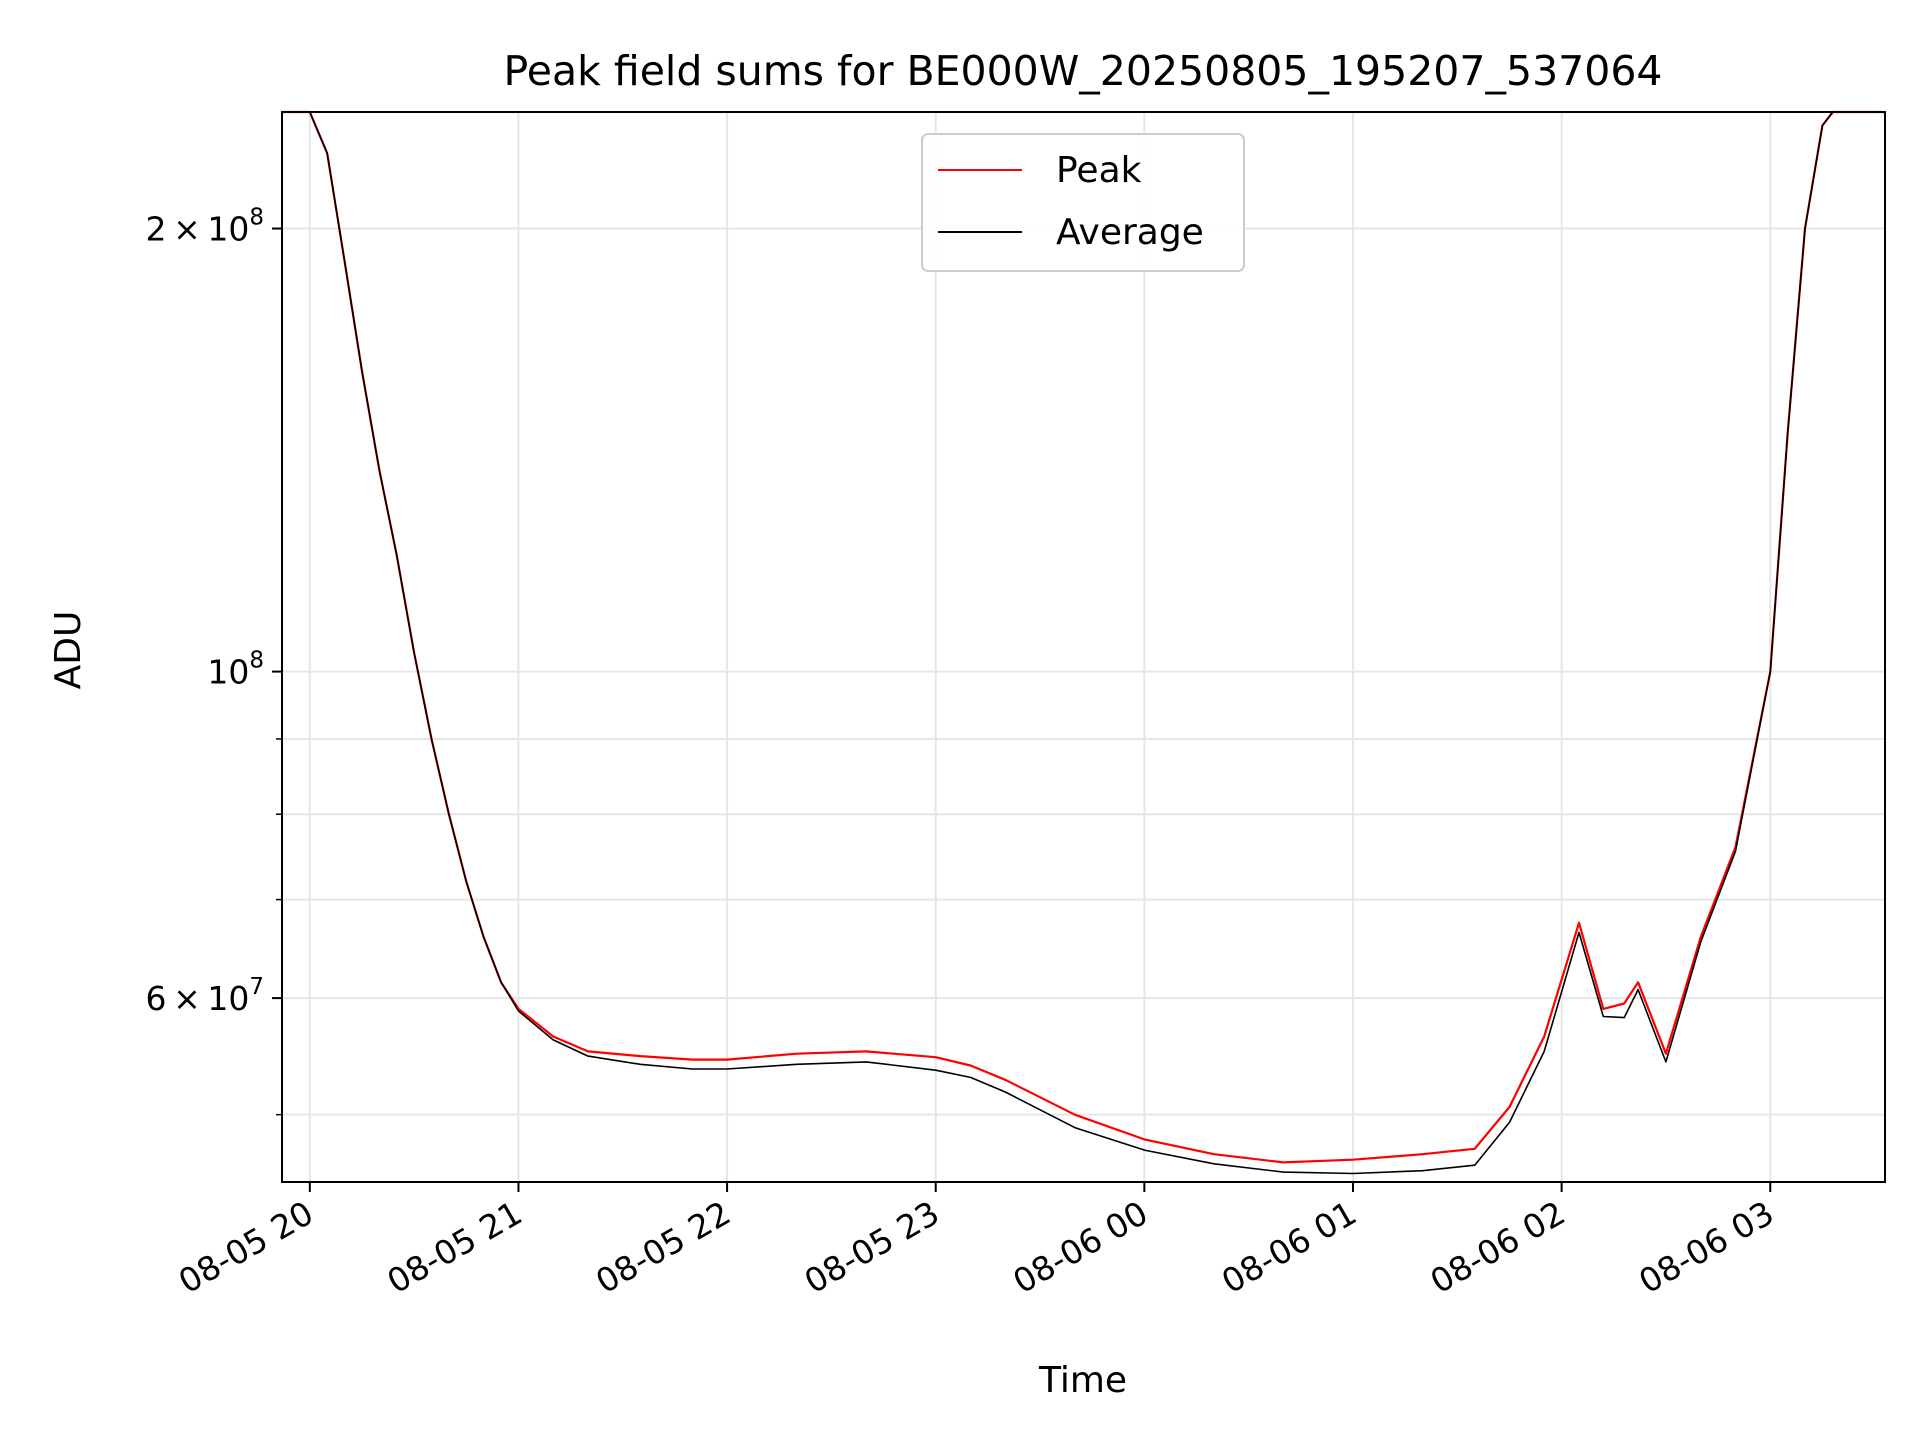  Describe the element at coordinates (1130, 232) in the screenshot. I see `legend-label-average: Average` at that location.